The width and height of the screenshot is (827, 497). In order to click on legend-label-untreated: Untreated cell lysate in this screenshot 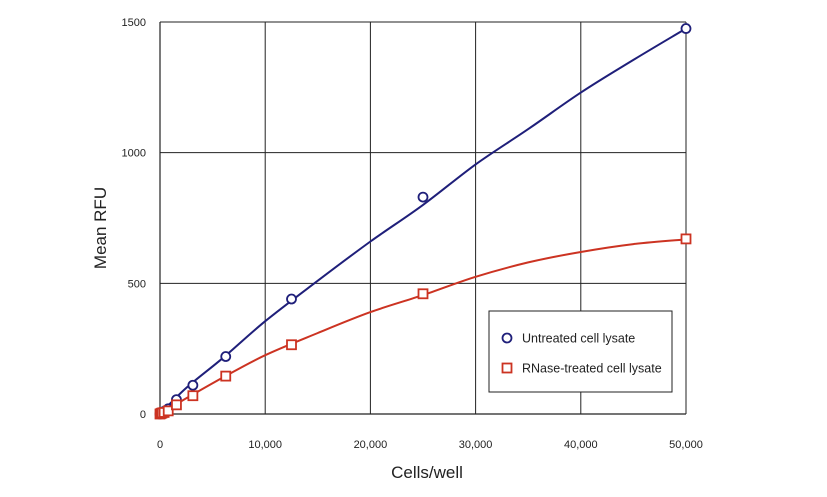, I will do `click(578, 339)`.